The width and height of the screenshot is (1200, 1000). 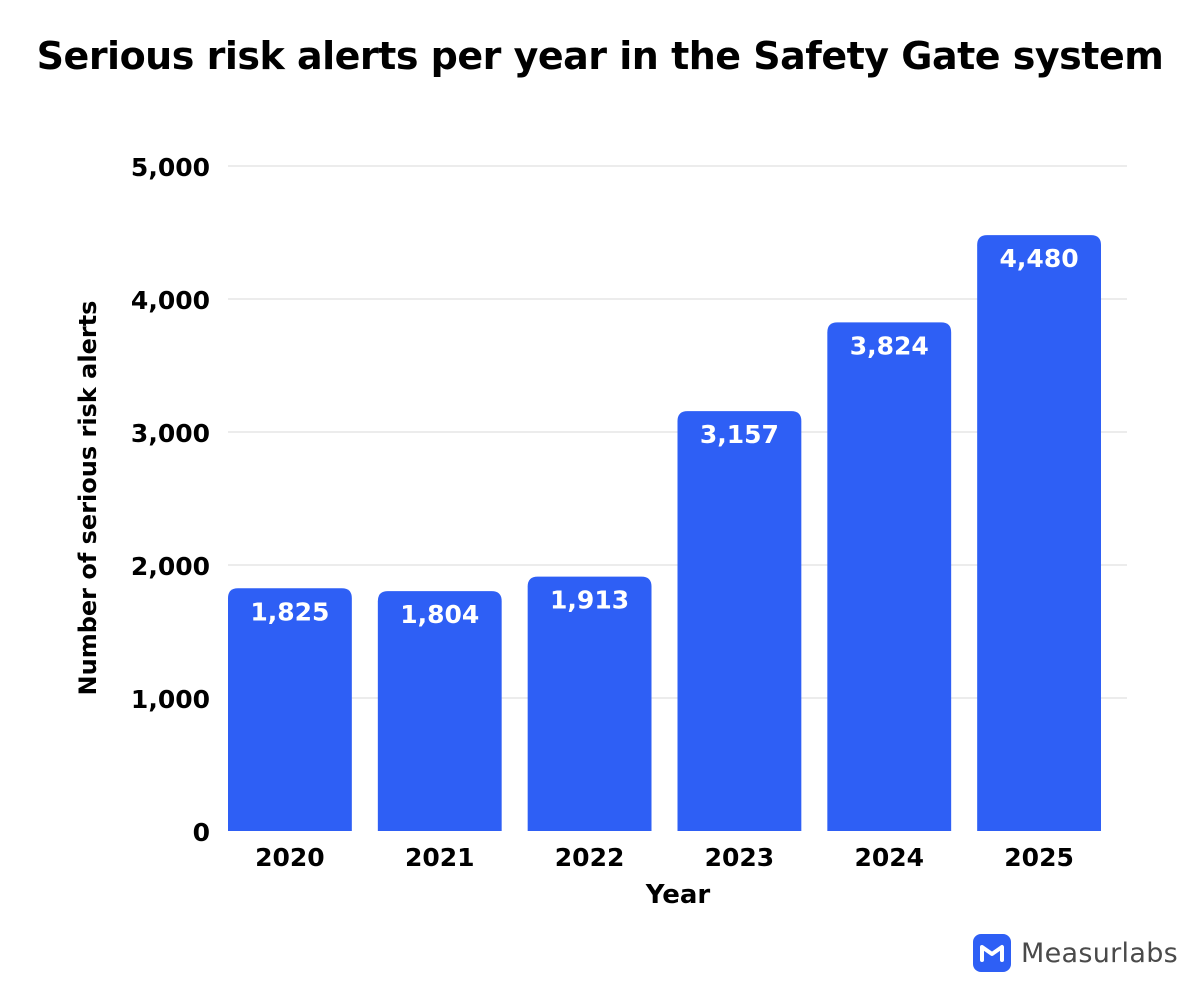 I want to click on bar-value-label: 3,157, so click(x=739, y=434).